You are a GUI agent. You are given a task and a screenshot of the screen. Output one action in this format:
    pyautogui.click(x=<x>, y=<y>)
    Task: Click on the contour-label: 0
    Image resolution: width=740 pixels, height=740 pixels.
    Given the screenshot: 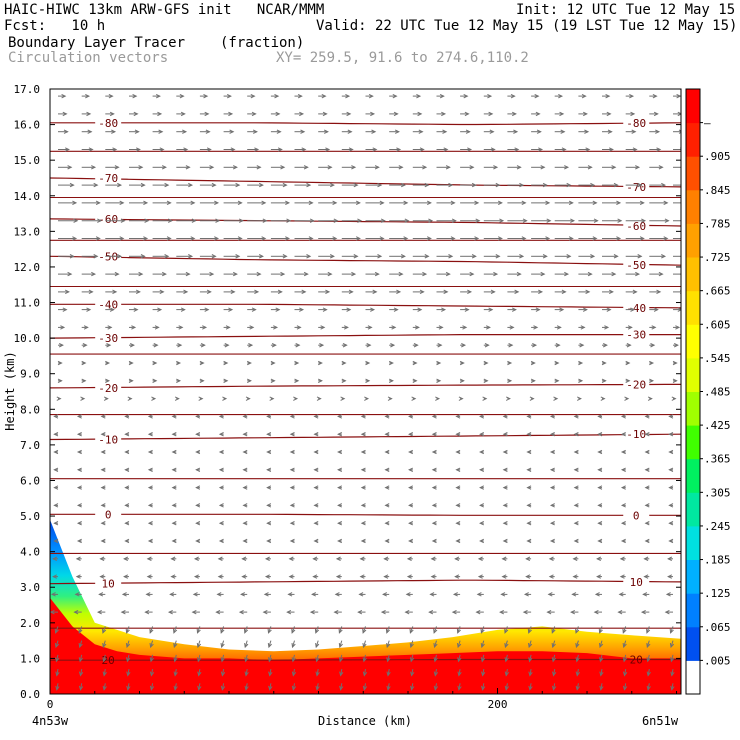 What is the action you would take?
    pyautogui.click(x=108, y=514)
    